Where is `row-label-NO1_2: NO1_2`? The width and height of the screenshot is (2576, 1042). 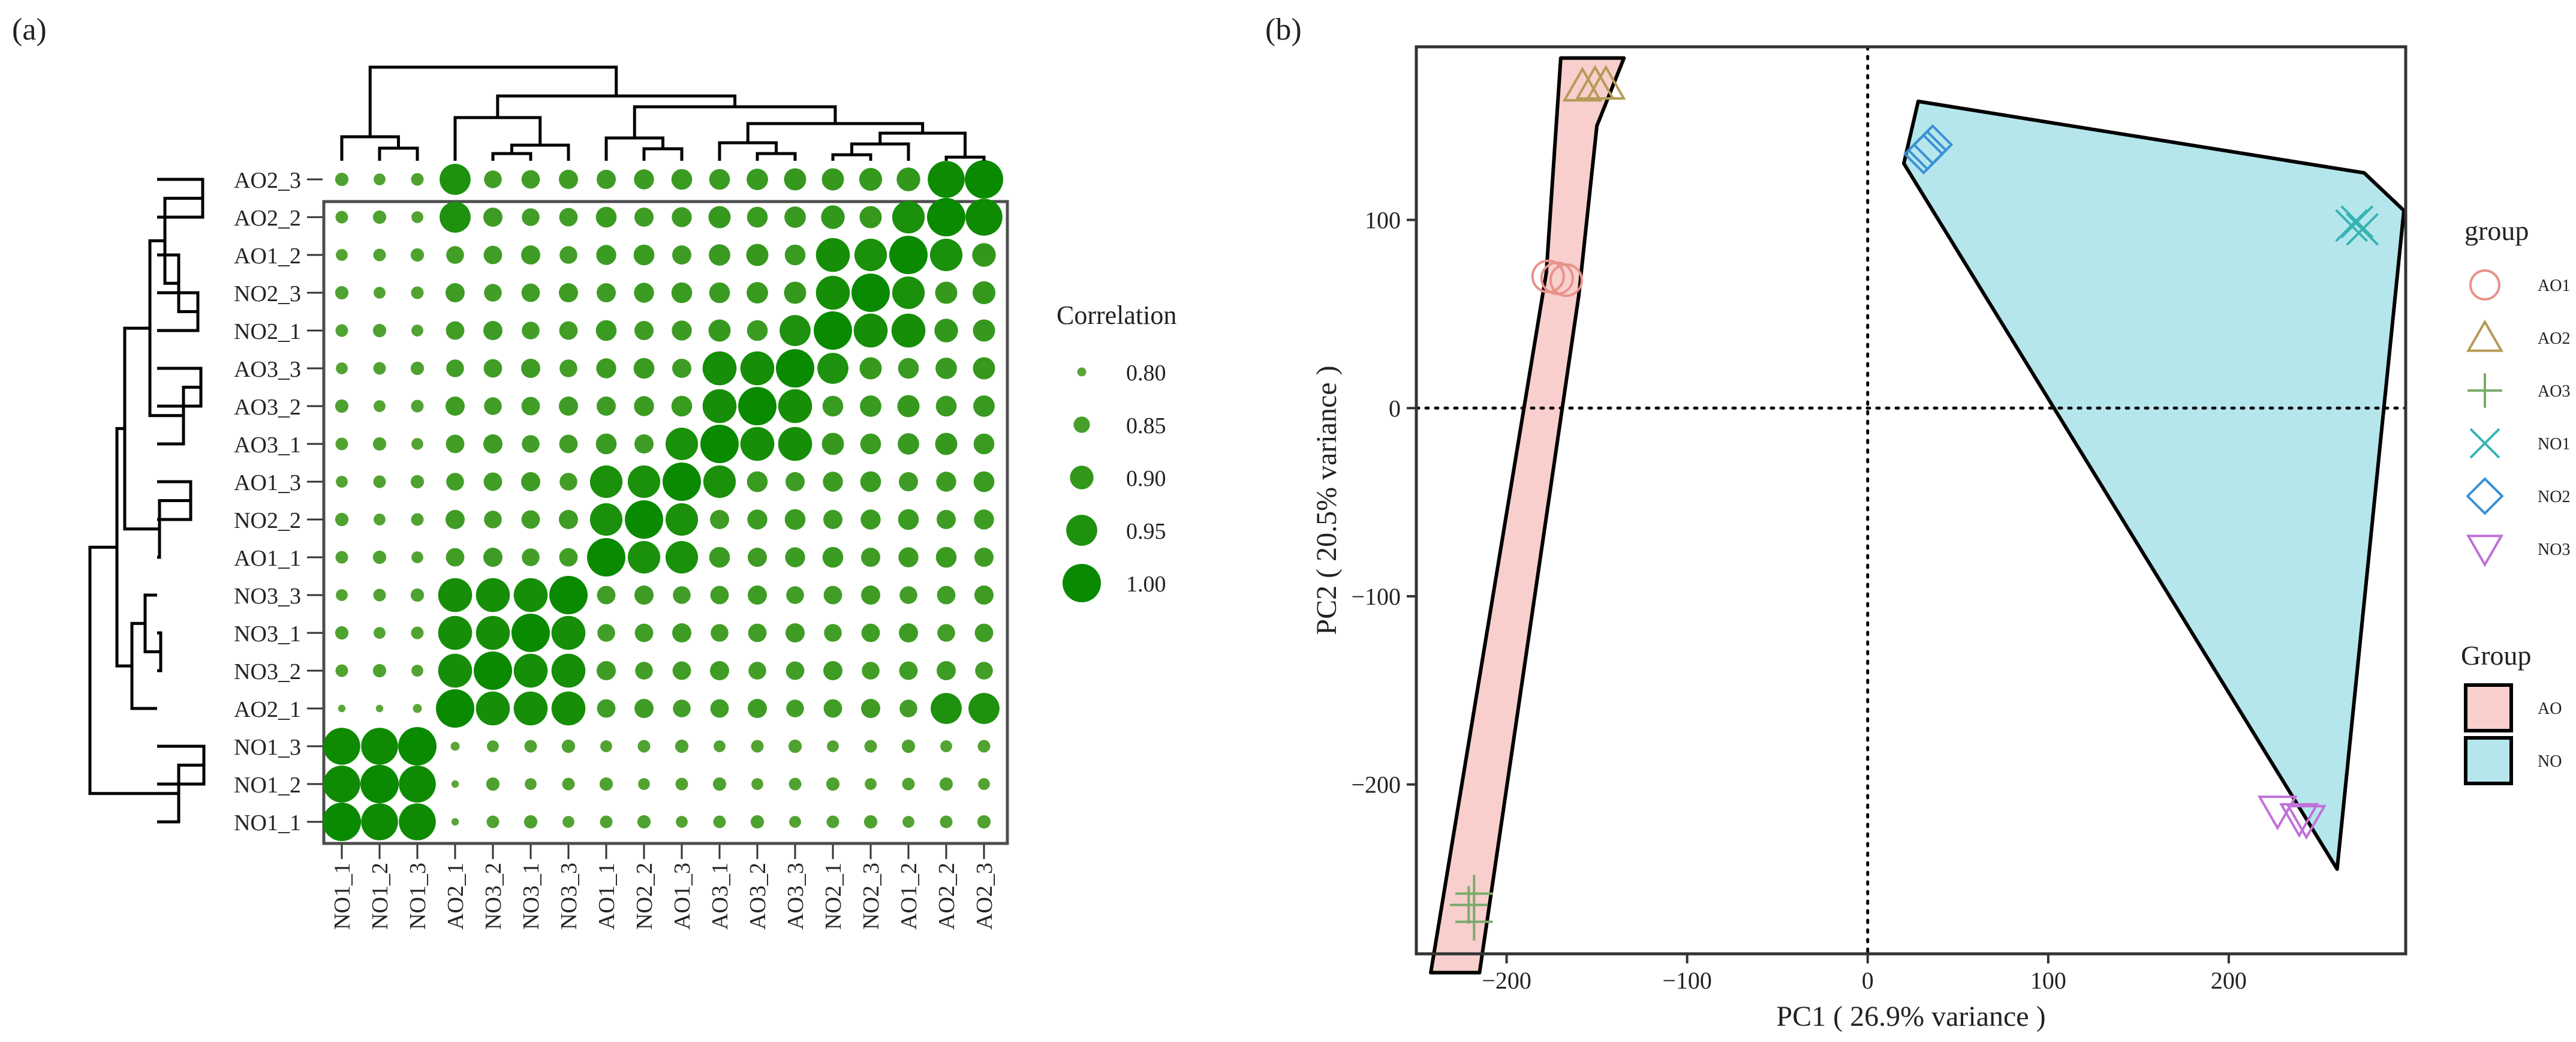 row-label-NO1_2: NO1_2 is located at coordinates (267, 785).